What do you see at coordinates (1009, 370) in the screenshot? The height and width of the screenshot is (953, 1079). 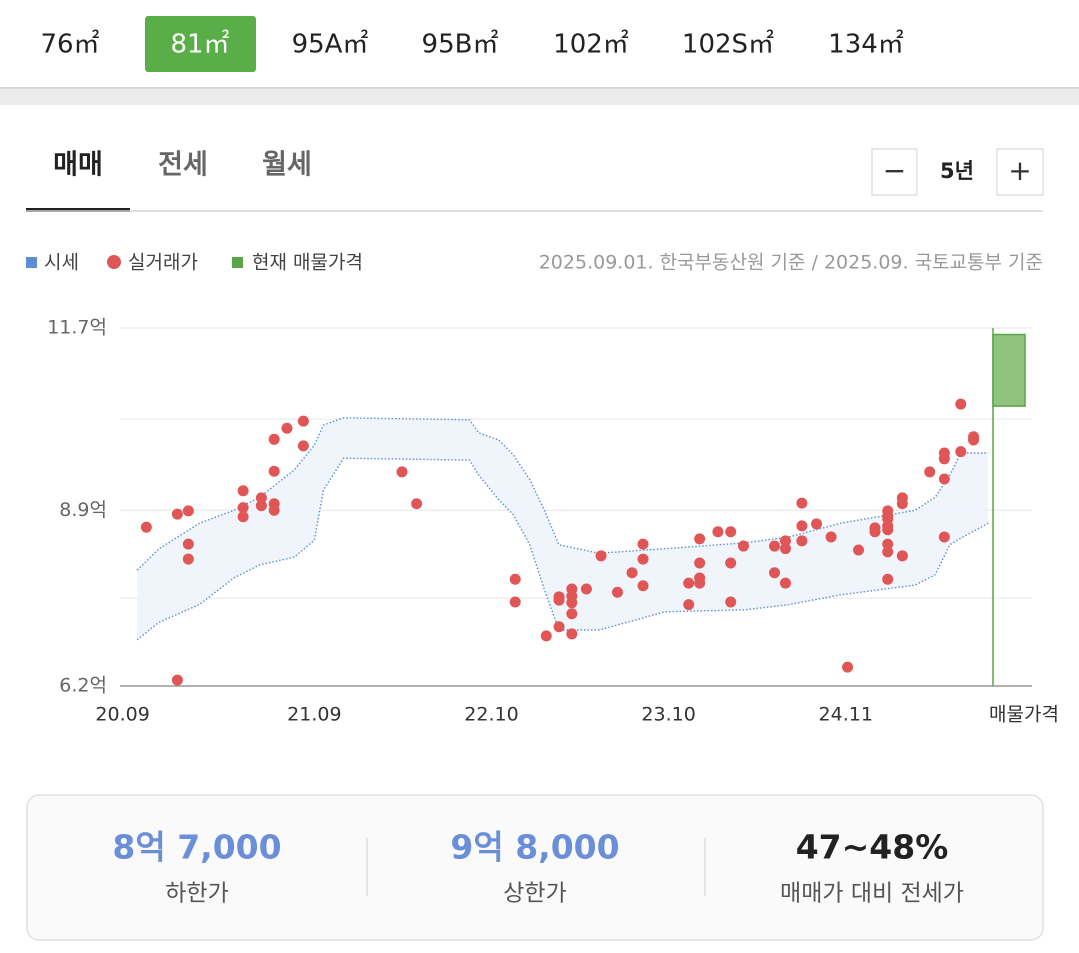 I see `listing-range` at bounding box center [1009, 370].